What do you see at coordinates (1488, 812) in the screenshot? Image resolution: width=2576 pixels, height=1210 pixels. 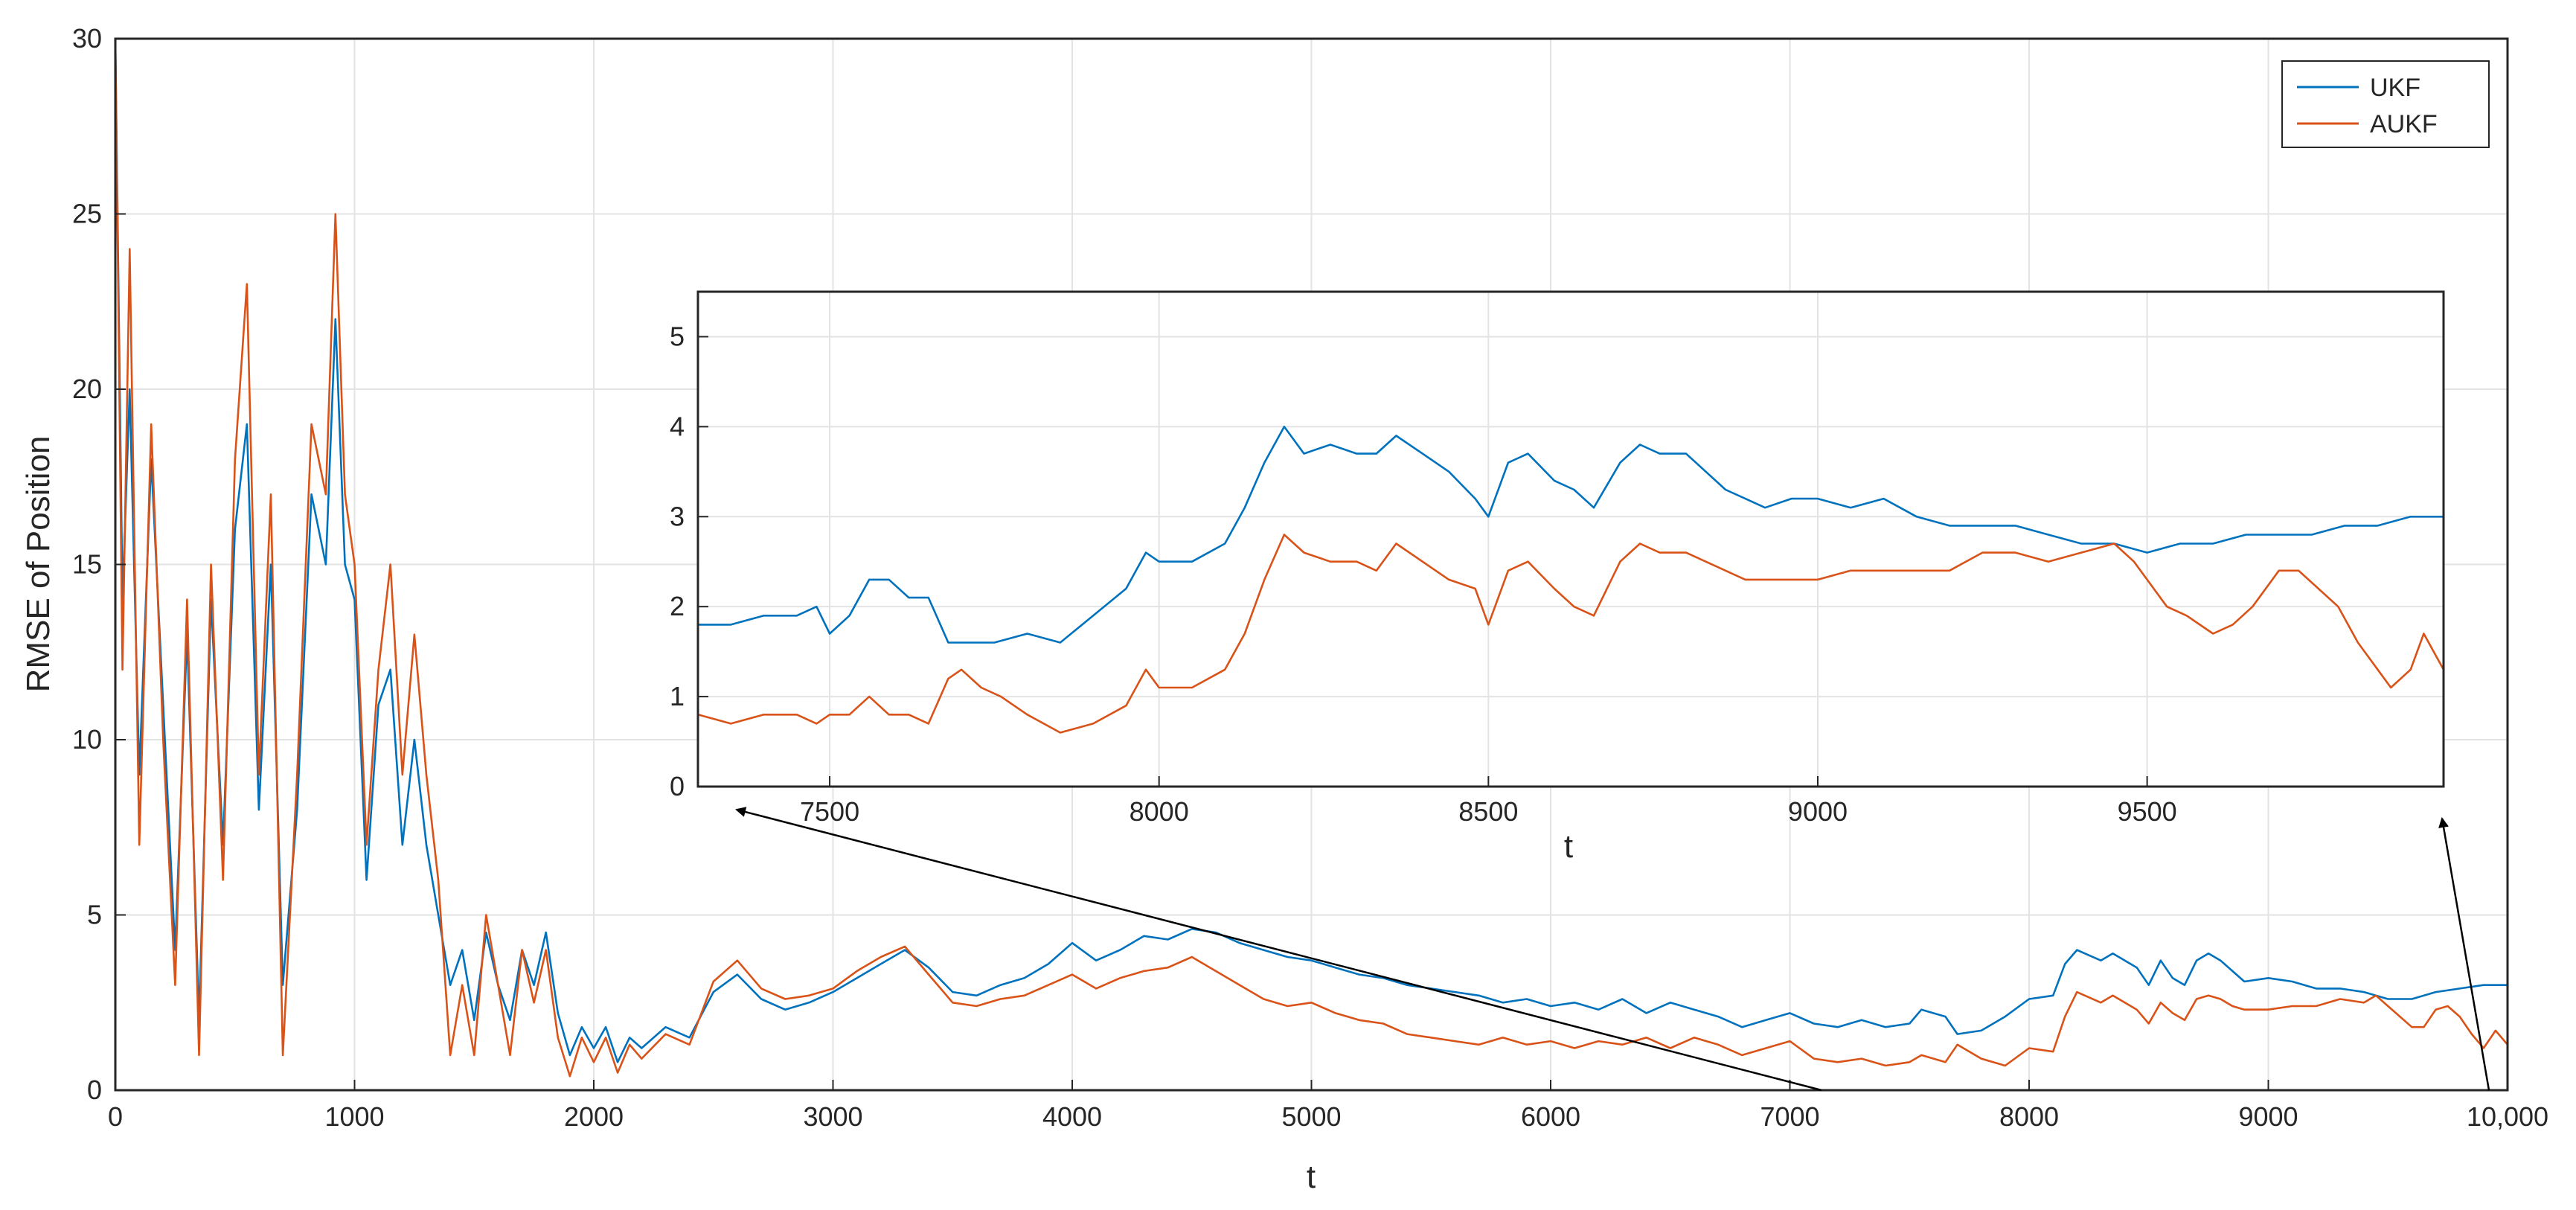 I see `inset-x-tick-label: 8500` at bounding box center [1488, 812].